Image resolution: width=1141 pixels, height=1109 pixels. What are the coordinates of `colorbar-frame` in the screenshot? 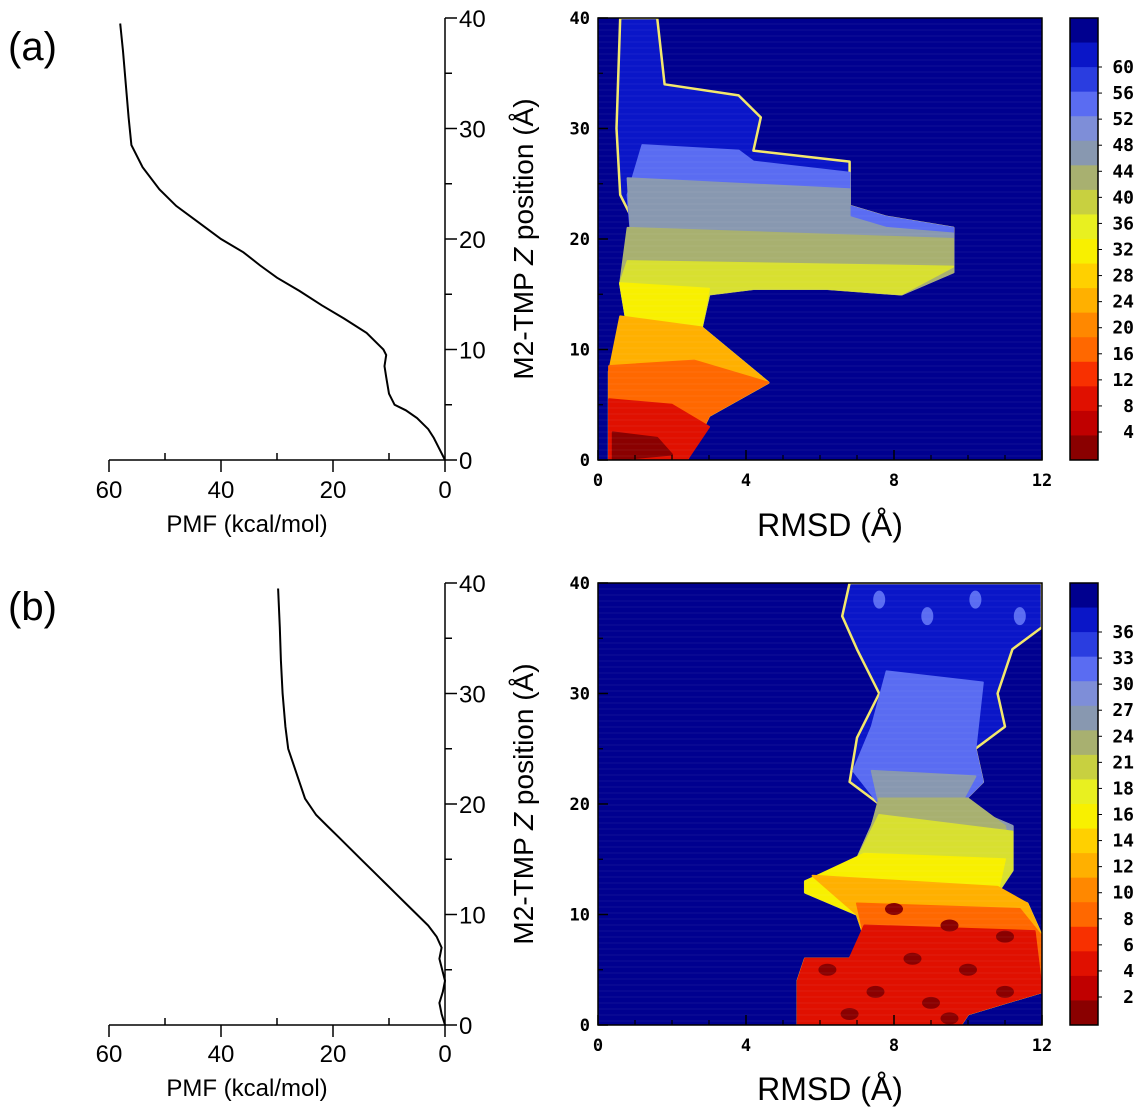 It's located at (1084, 804).